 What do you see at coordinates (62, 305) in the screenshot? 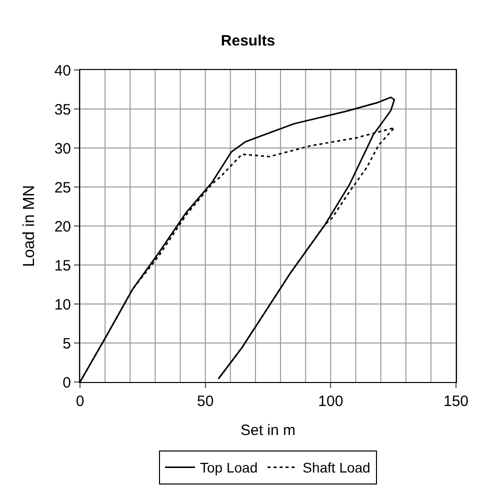
I see `y-tick-label: 10` at bounding box center [62, 305].